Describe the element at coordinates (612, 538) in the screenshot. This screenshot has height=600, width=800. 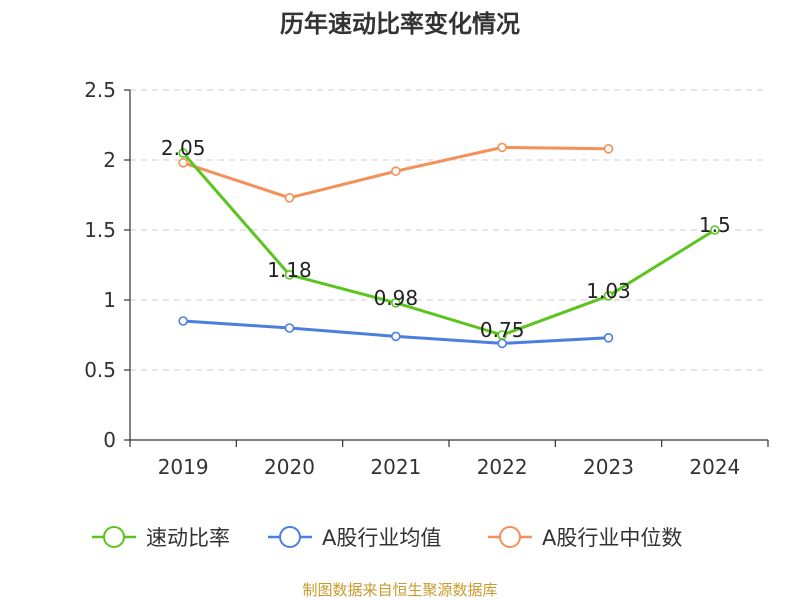
I see `legend-label: A股行业中位数` at that location.